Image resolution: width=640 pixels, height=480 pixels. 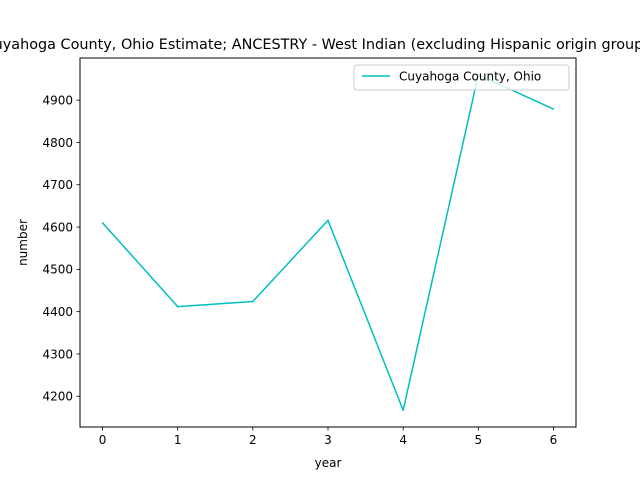 I want to click on x-tick-label: 4, so click(x=403, y=440).